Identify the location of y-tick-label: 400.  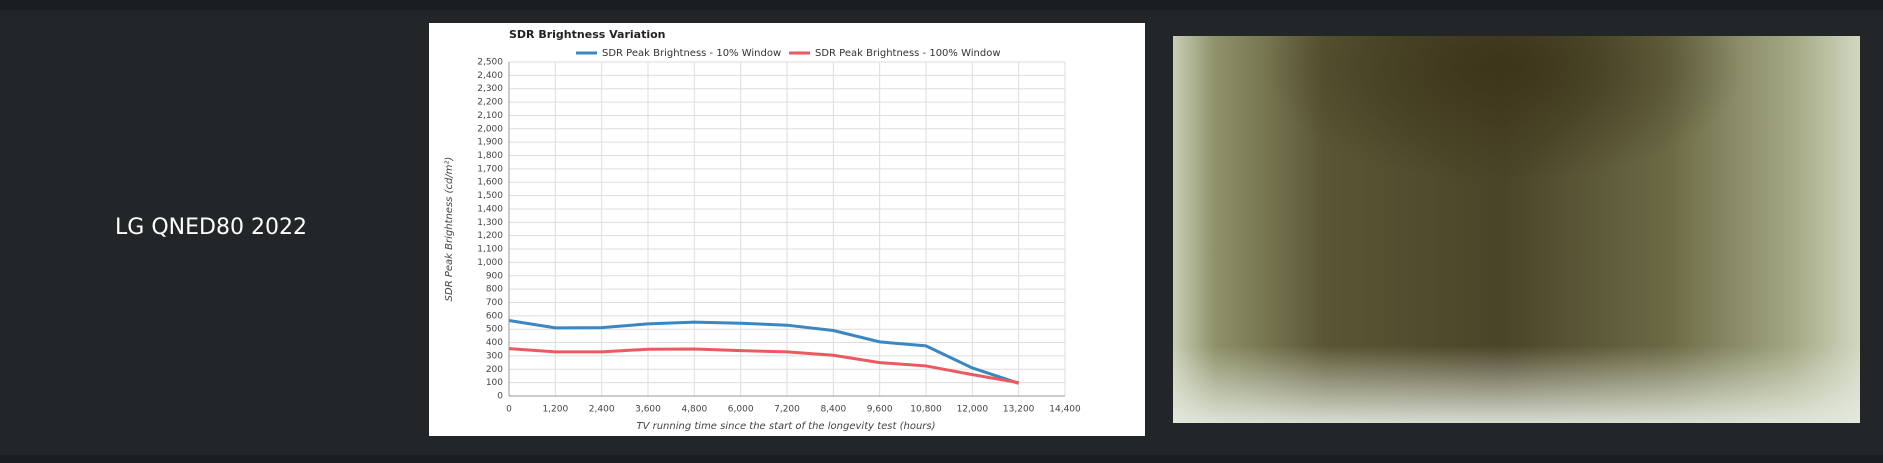
(494, 343).